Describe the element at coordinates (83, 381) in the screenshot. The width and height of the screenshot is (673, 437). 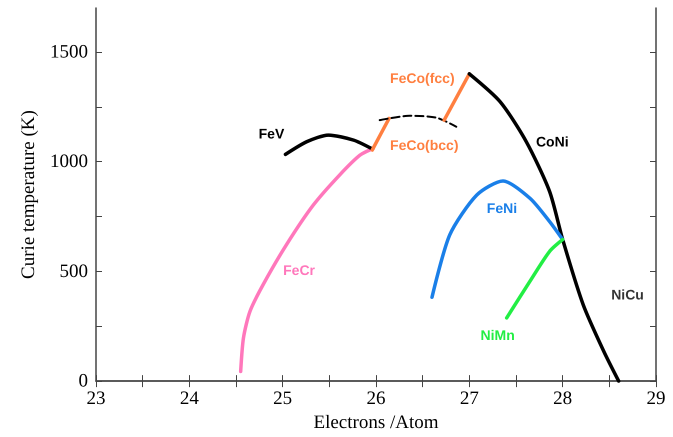
I see `y-tick-label: 0` at that location.